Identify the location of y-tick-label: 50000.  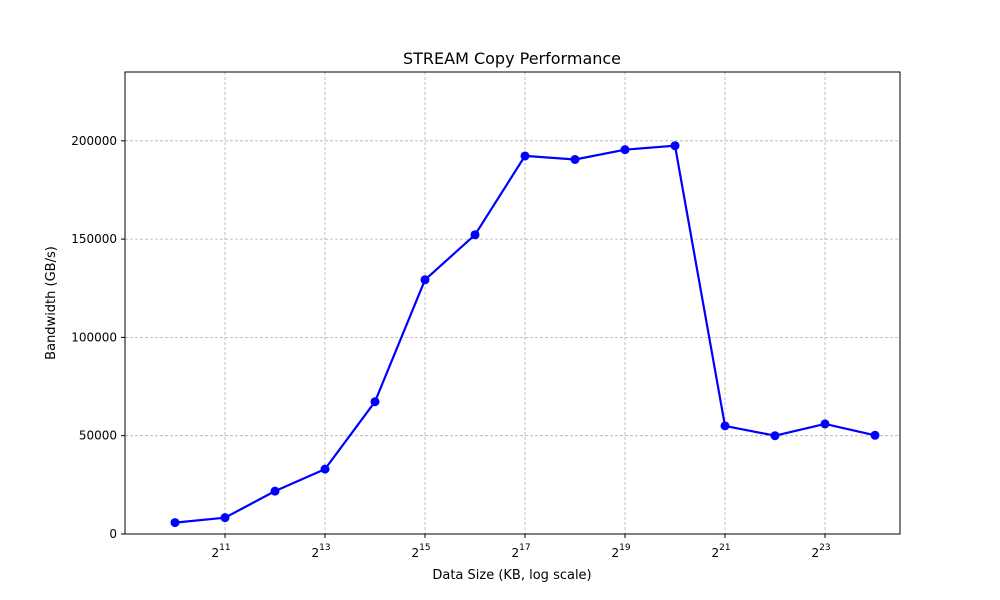
(98, 436).